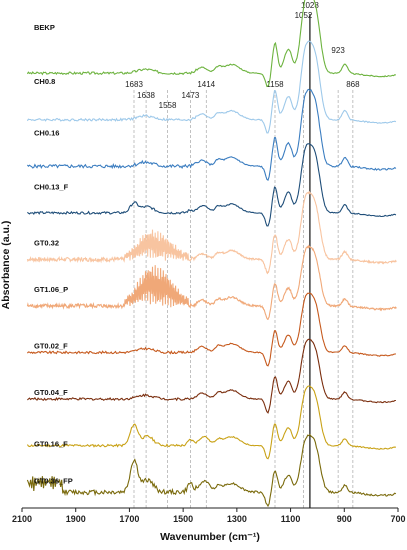 This screenshot has height=550, width=407. I want to click on series-label: GT1.06_P, so click(51, 289).